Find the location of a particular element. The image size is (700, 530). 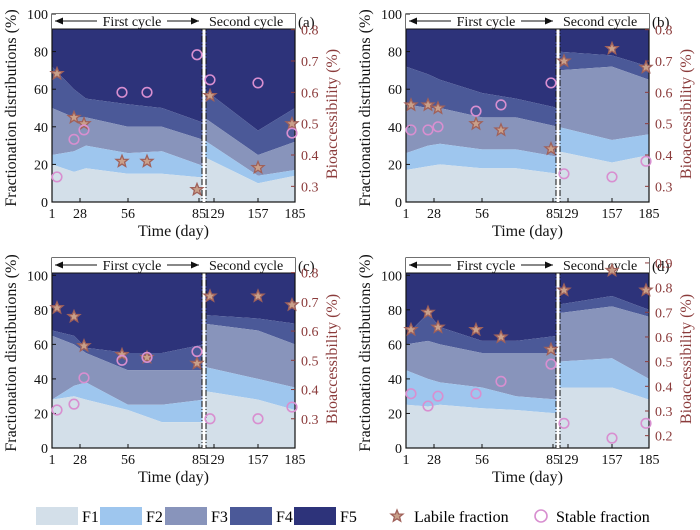

panel-label: (b) is located at coordinates (661, 23).